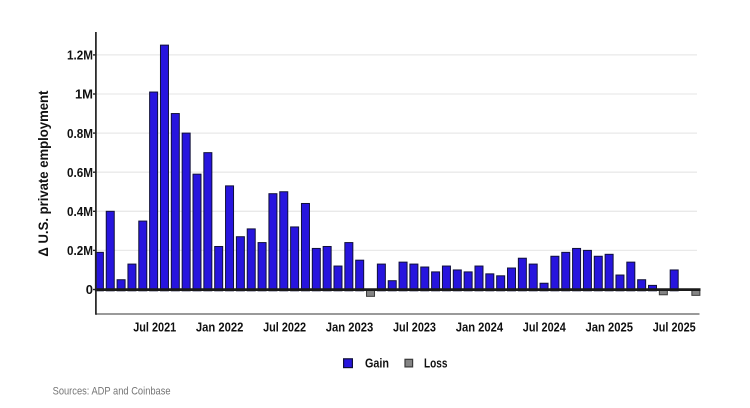  Describe the element at coordinates (414, 327) in the screenshot. I see `svg-text: Jul 2023` at that location.